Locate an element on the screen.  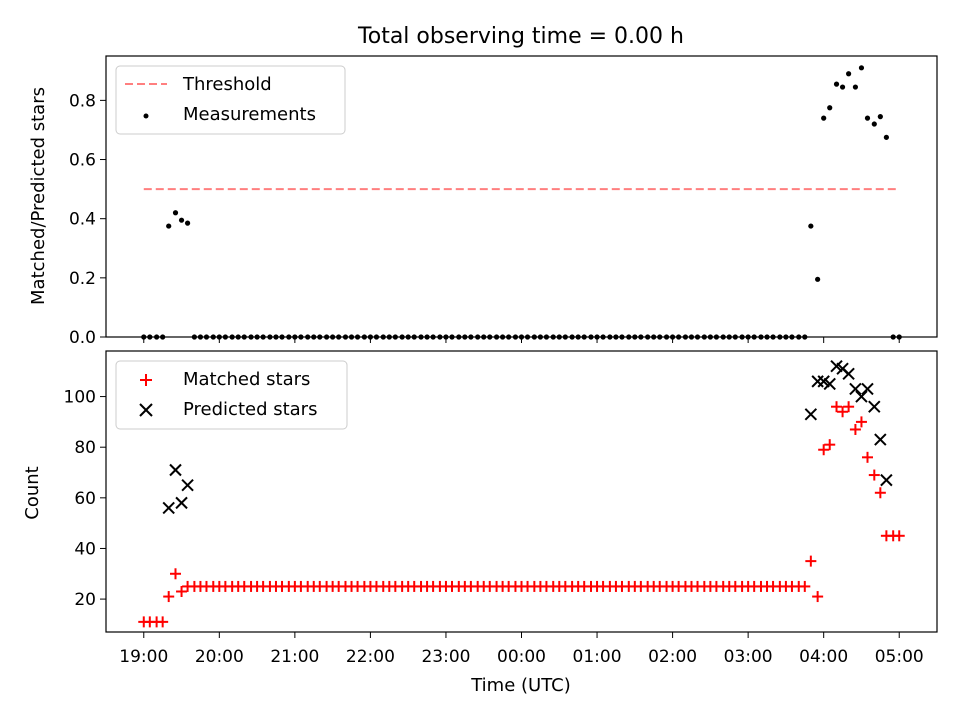
y-tick-label: 0.8 is located at coordinates (82, 101).